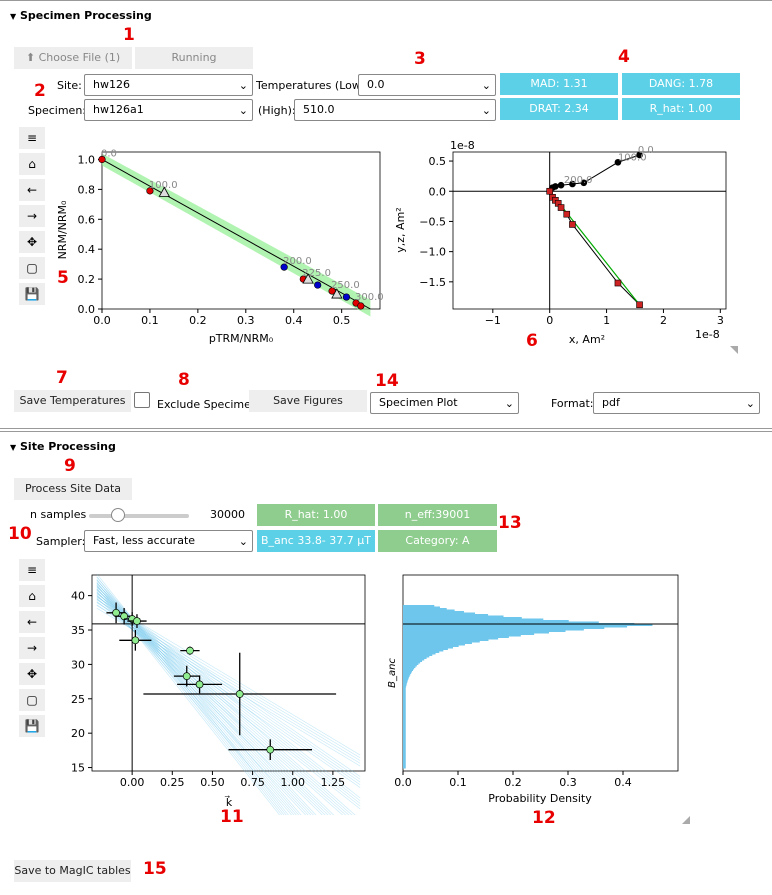 This screenshot has width=772, height=895. Describe the element at coordinates (437, 515) in the screenshot. I see `neff-badge: n_eff:39001` at that location.